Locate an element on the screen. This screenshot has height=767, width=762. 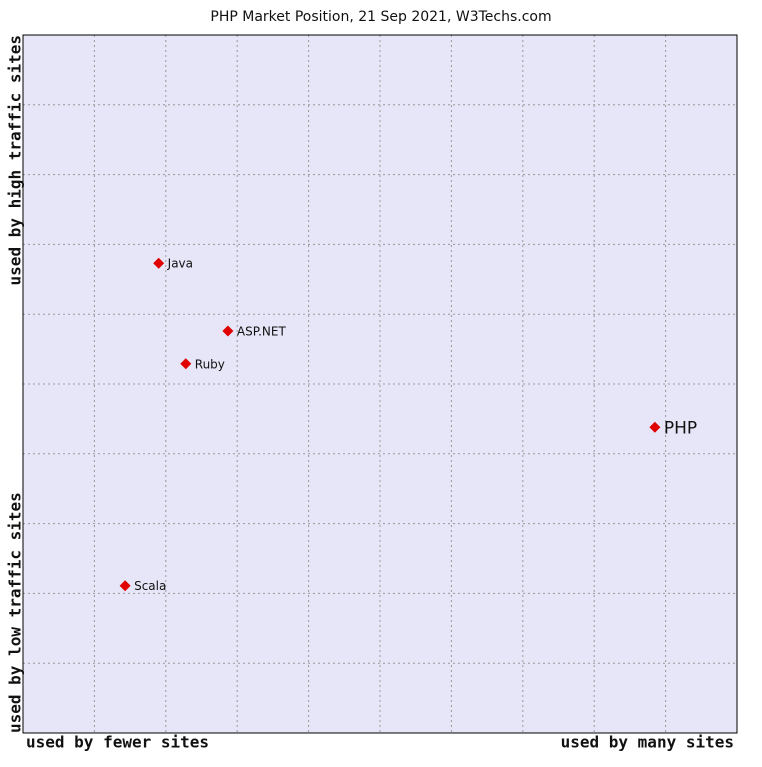
y-axis-label-high: used by high traffic sites is located at coordinates (15, 160).